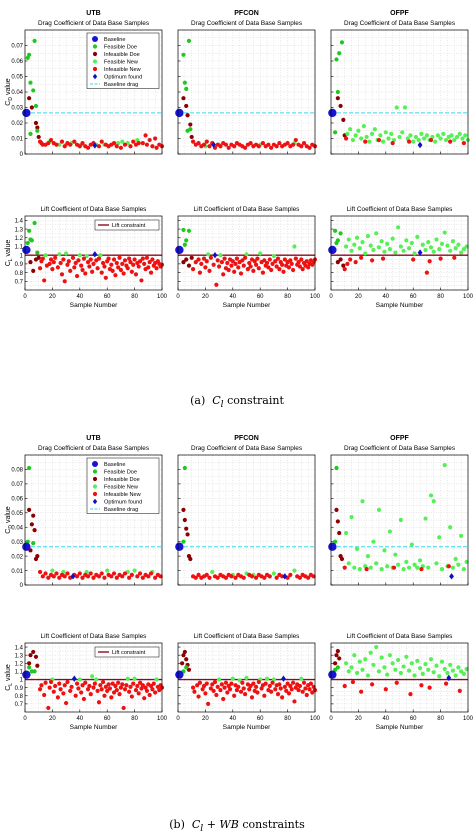 This screenshot has height=834, width=474. What do you see at coordinates (17, 62) in the screenshot?
I see `y-tick-label: 0.06` at bounding box center [17, 62].